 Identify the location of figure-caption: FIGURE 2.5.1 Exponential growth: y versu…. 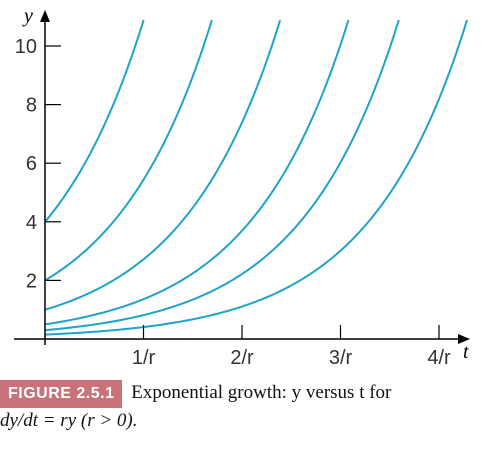
(240, 407).